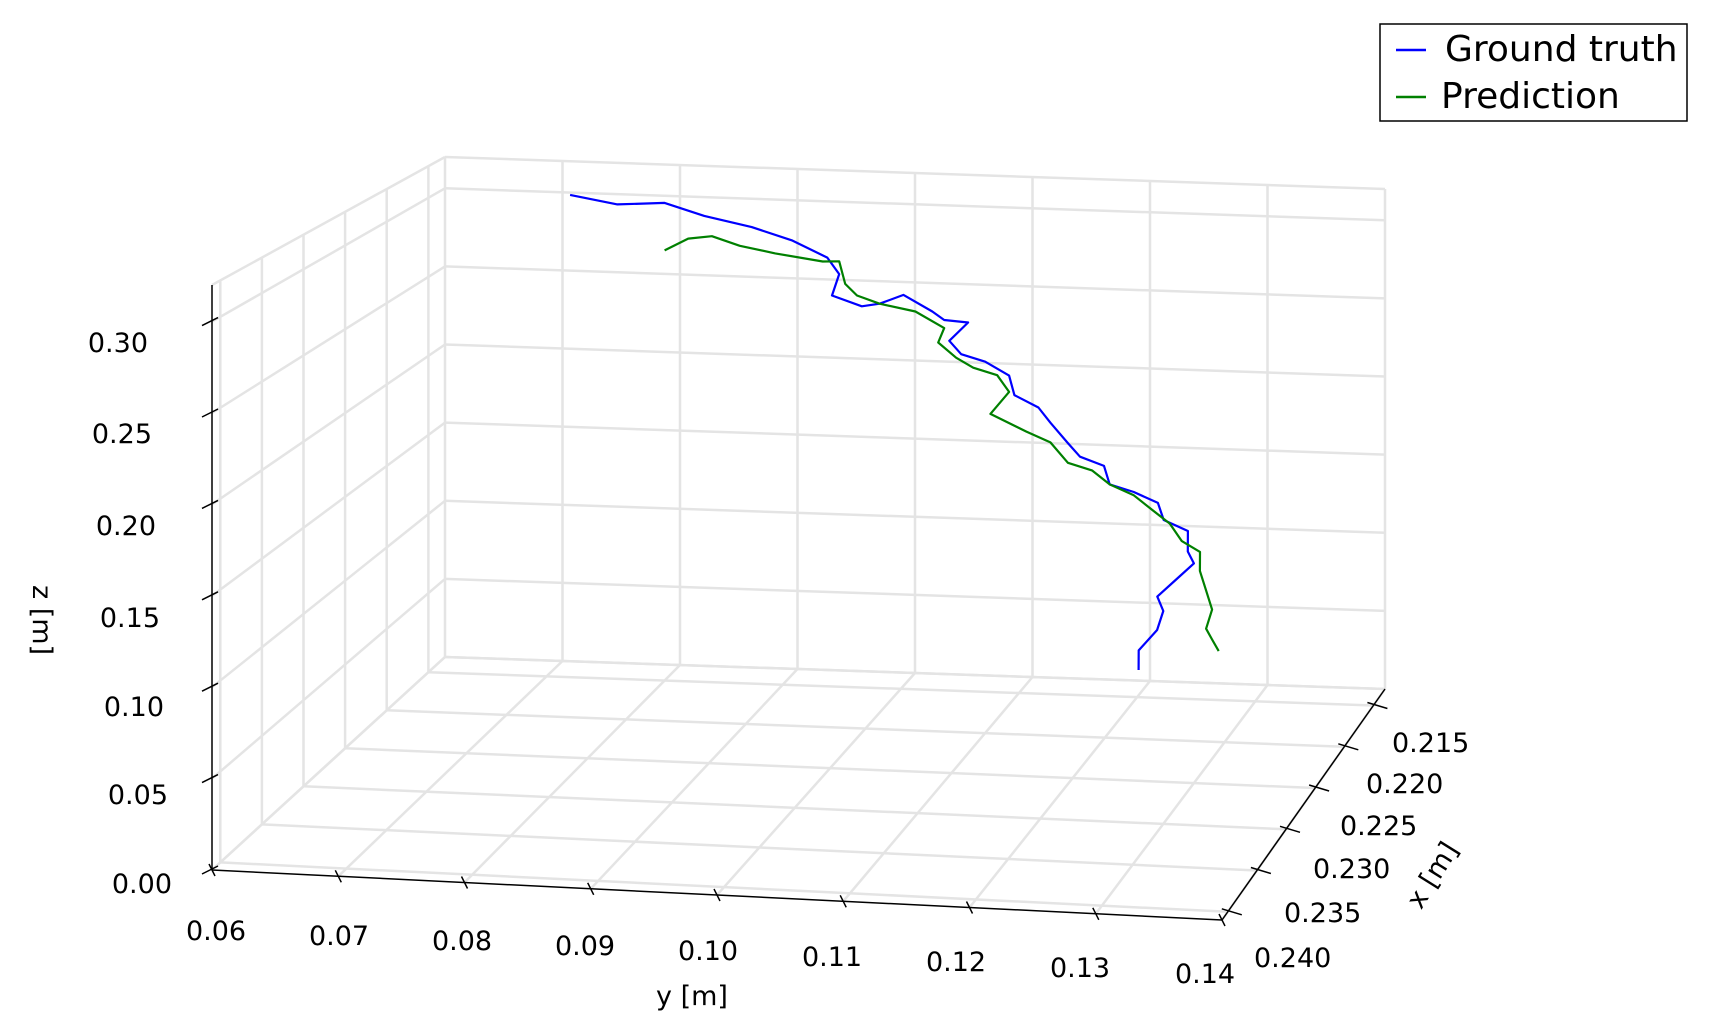 This screenshot has height=1036, width=1734. I want to click on x-tick-label: 0.215, so click(1430, 743).